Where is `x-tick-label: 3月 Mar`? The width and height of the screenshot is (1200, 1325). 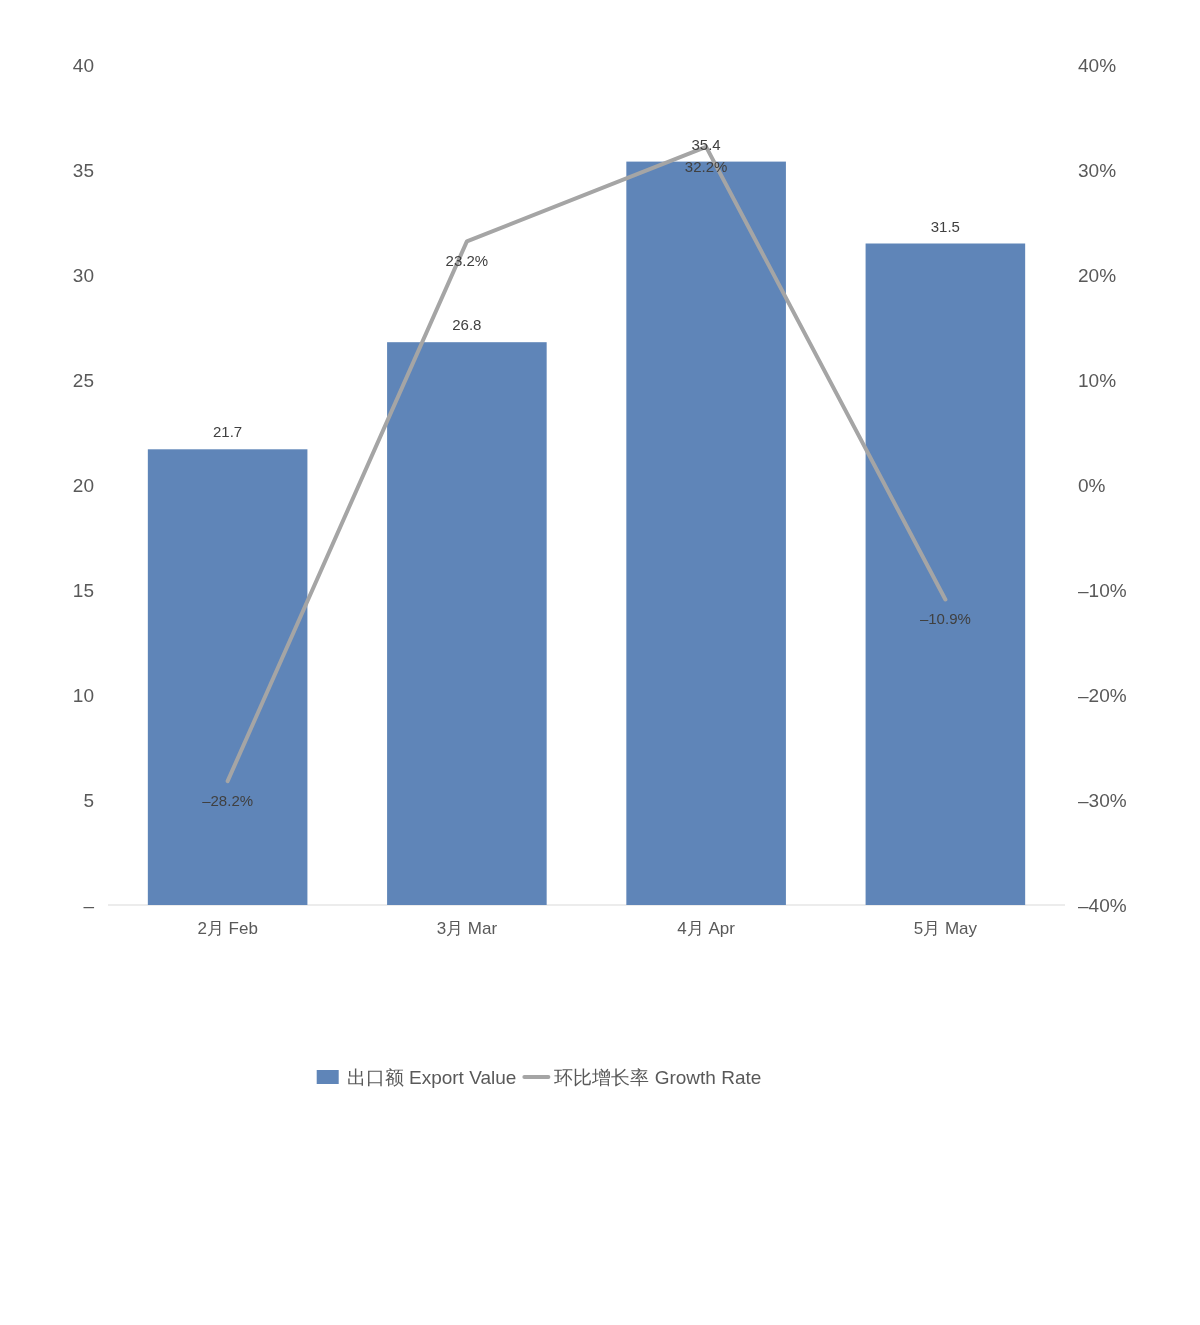
x-tick-label: 3月 Mar is located at coordinates (467, 928).